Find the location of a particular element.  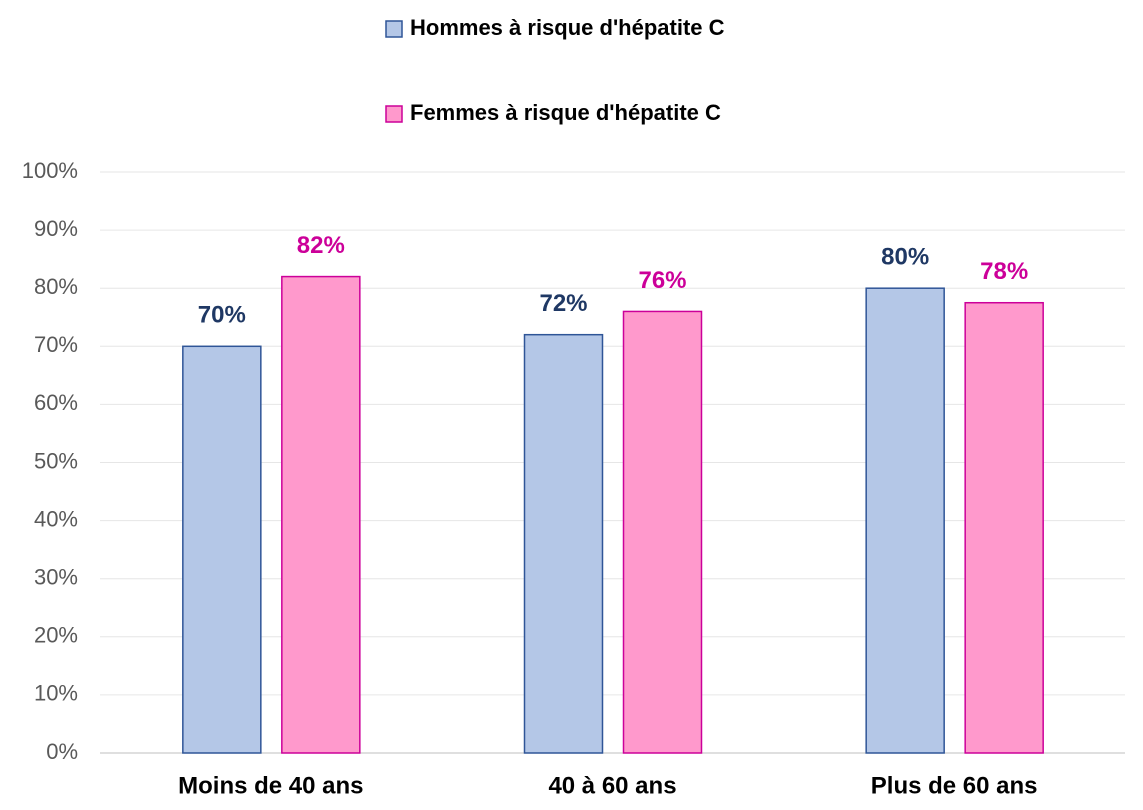

y-tick-label: 40% is located at coordinates (56, 518).